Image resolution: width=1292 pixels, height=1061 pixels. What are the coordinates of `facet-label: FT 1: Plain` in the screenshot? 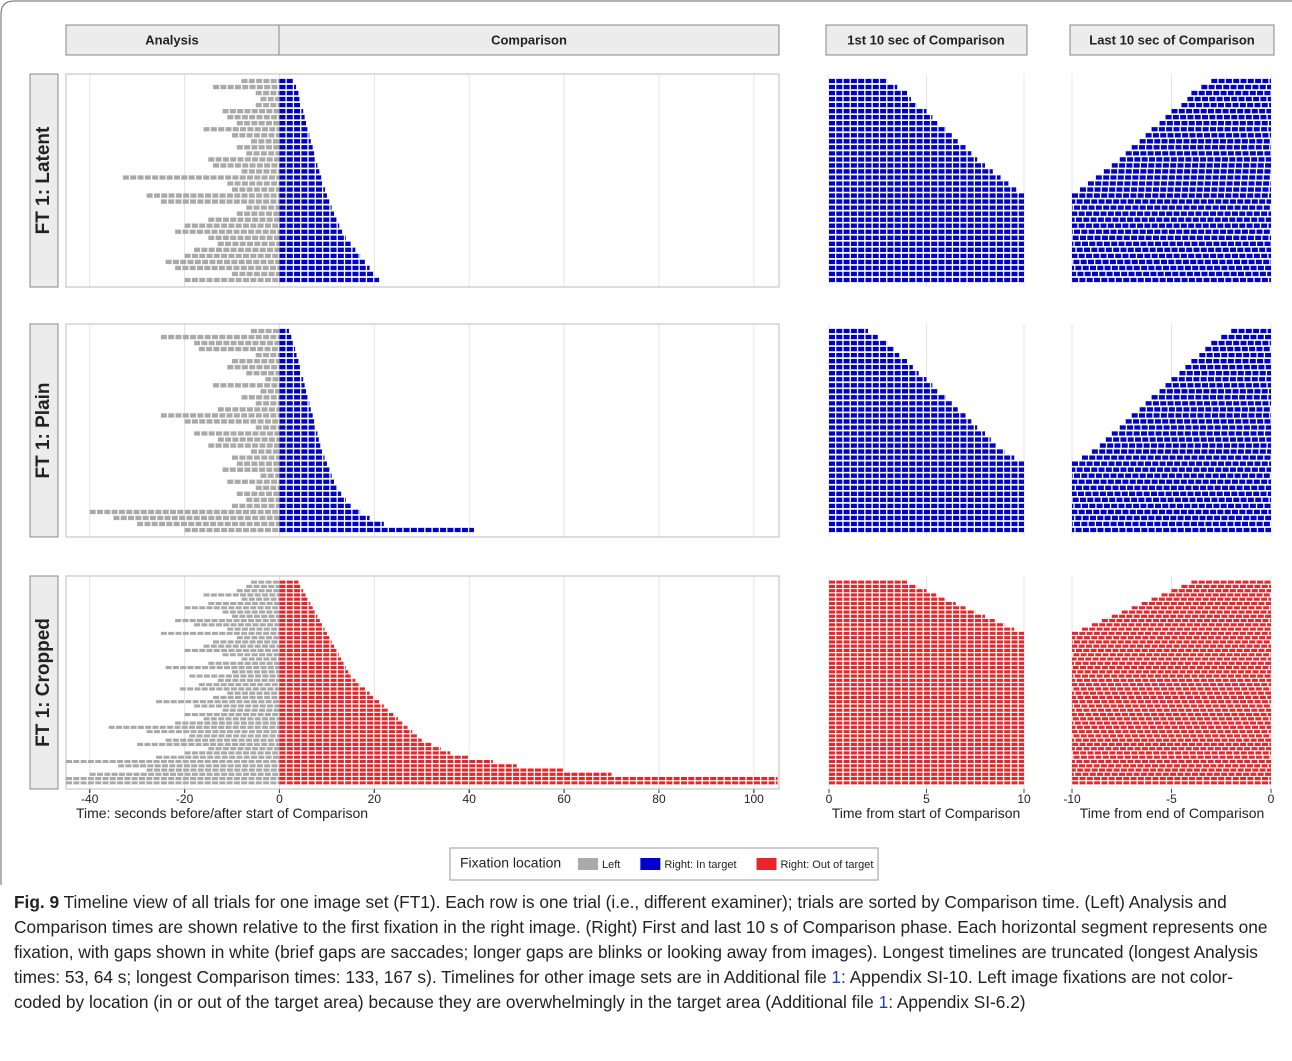 It's located at (43, 430).